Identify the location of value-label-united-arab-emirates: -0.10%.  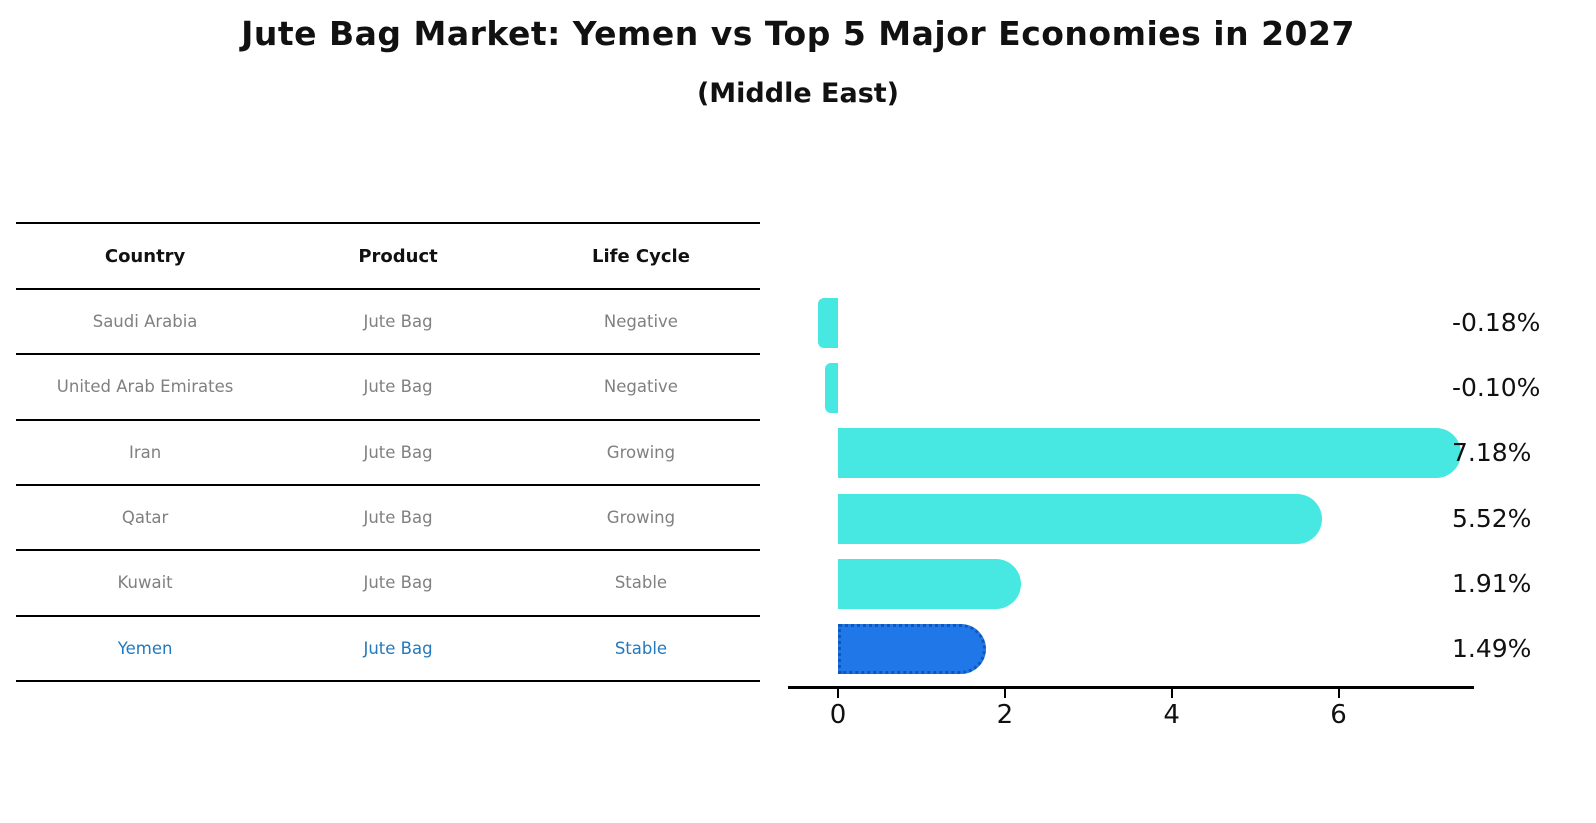
(1496, 387).